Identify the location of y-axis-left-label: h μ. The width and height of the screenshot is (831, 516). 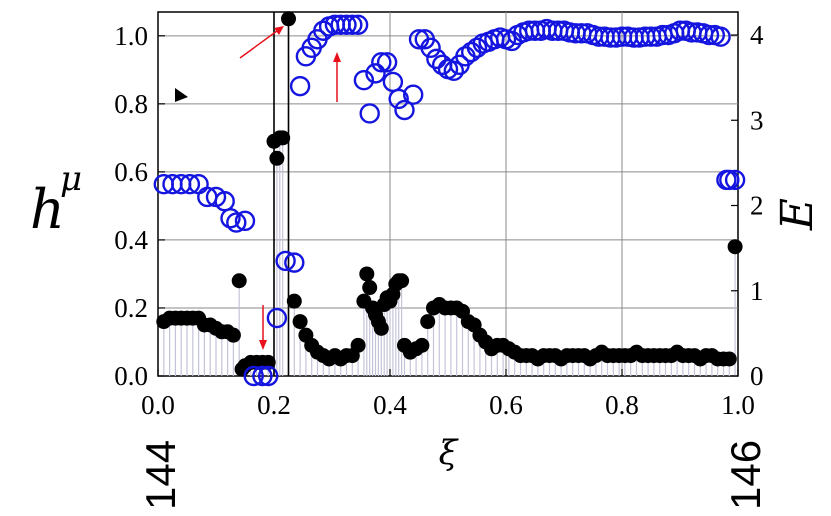
(56, 200).